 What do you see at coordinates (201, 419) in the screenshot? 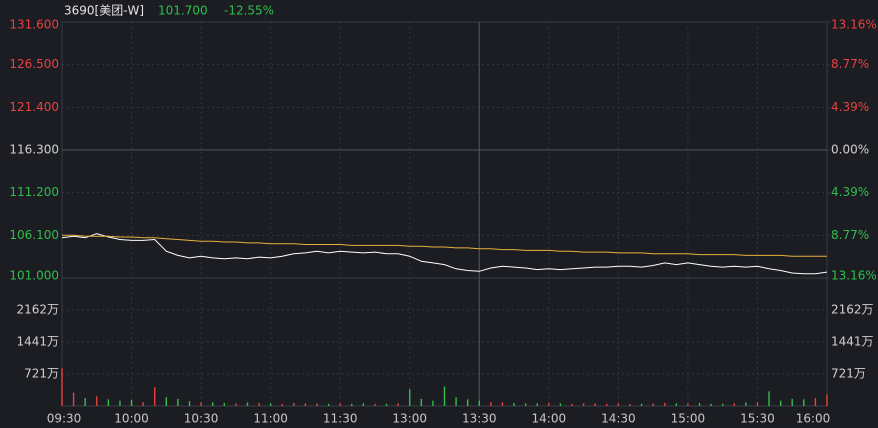
I see `x-tick-label: 10:30` at bounding box center [201, 419].